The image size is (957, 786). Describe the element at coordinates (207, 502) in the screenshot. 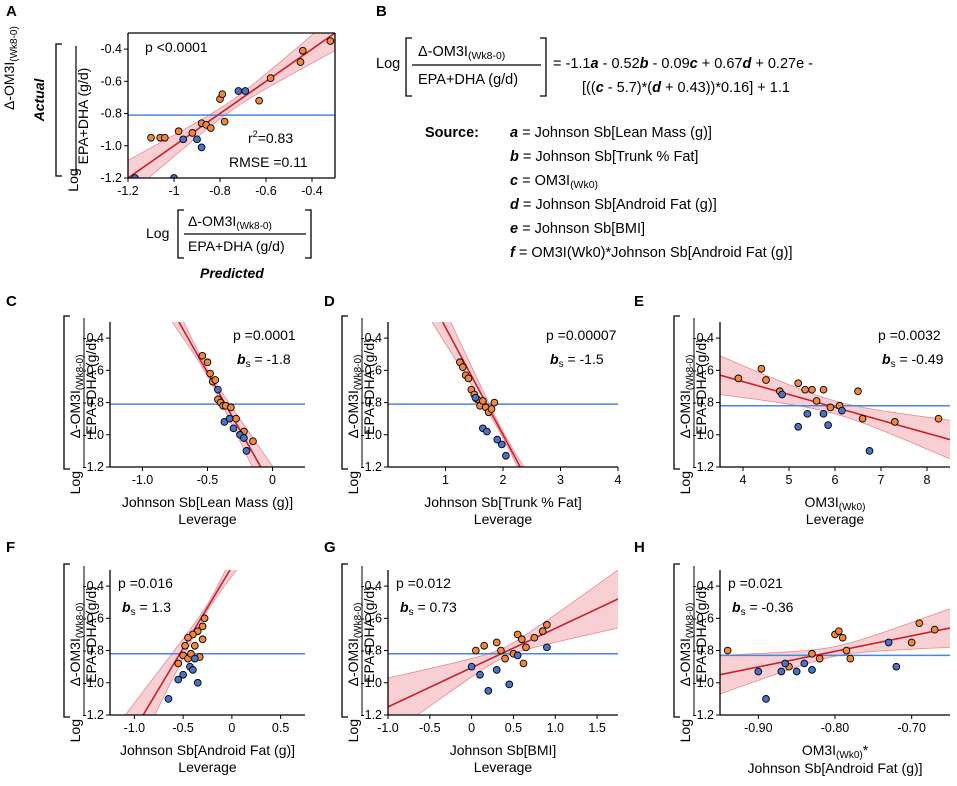

I see `panel-c-xlabel: Johnson Sb[Lean Mass (g)]` at that location.